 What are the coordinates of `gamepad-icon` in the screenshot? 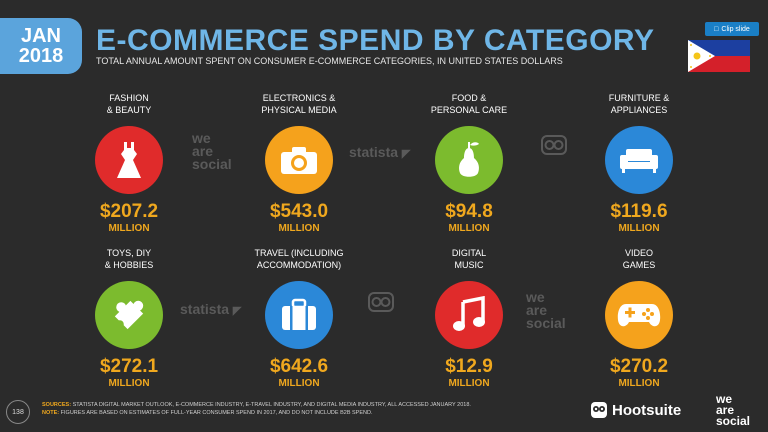 It's located at (639, 315).